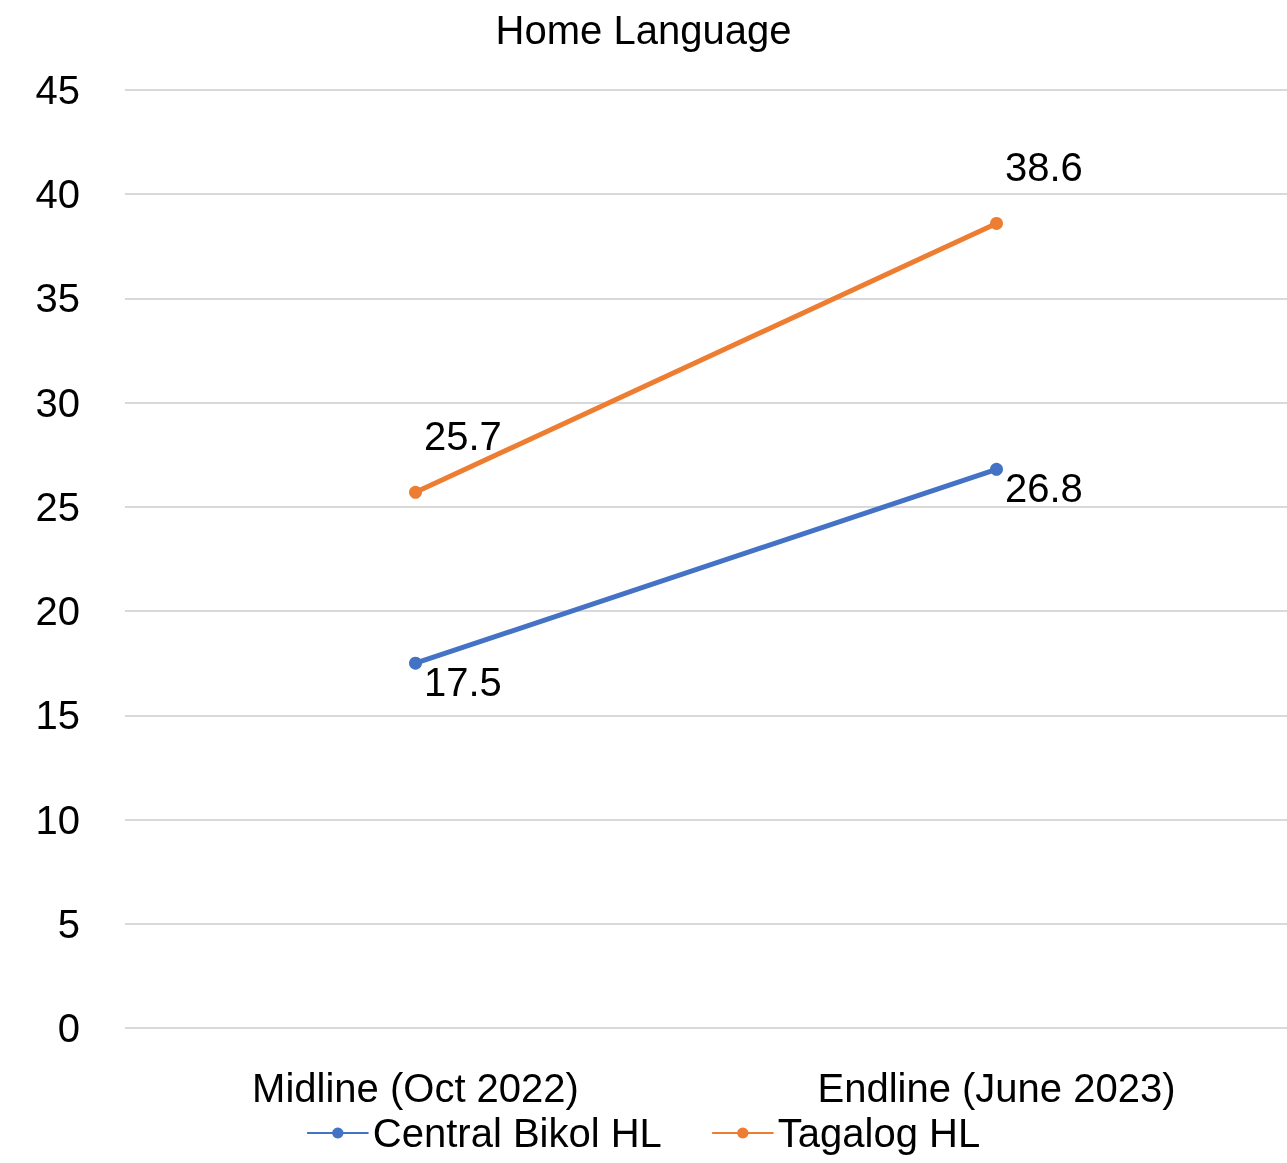 This screenshot has width=1287, height=1163. What do you see at coordinates (463, 681) in the screenshot?
I see `data-label: 17.5` at bounding box center [463, 681].